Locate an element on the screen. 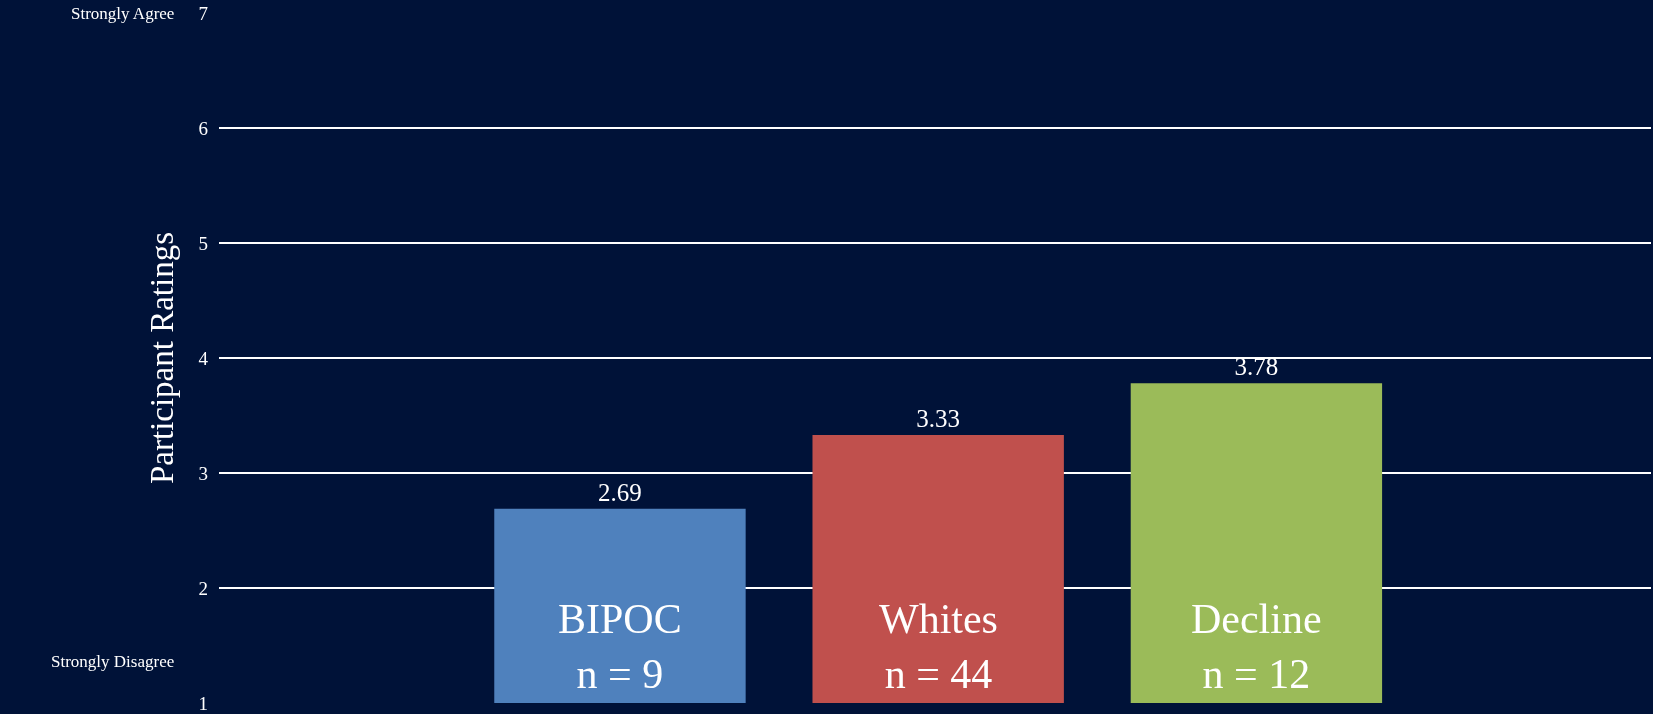 This screenshot has height=714, width=1653. x-tick-label: Whites n = 44 is located at coordinates (938, 646).